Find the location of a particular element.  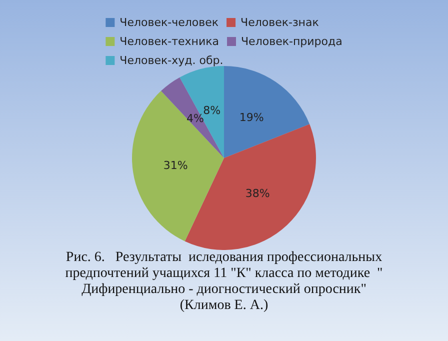

legend-label: Человек-знак is located at coordinates (280, 22).